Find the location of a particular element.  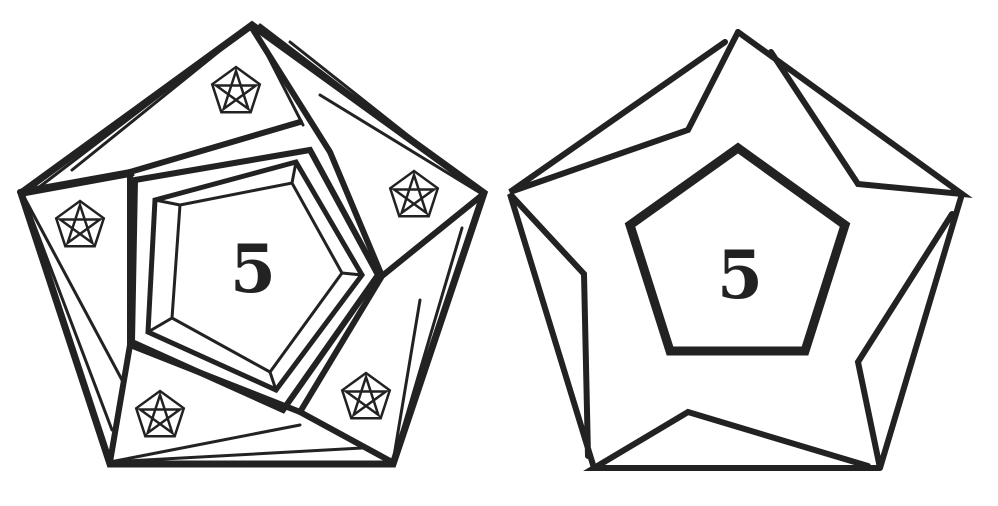

plain-face-number: 5 is located at coordinates (740, 275).